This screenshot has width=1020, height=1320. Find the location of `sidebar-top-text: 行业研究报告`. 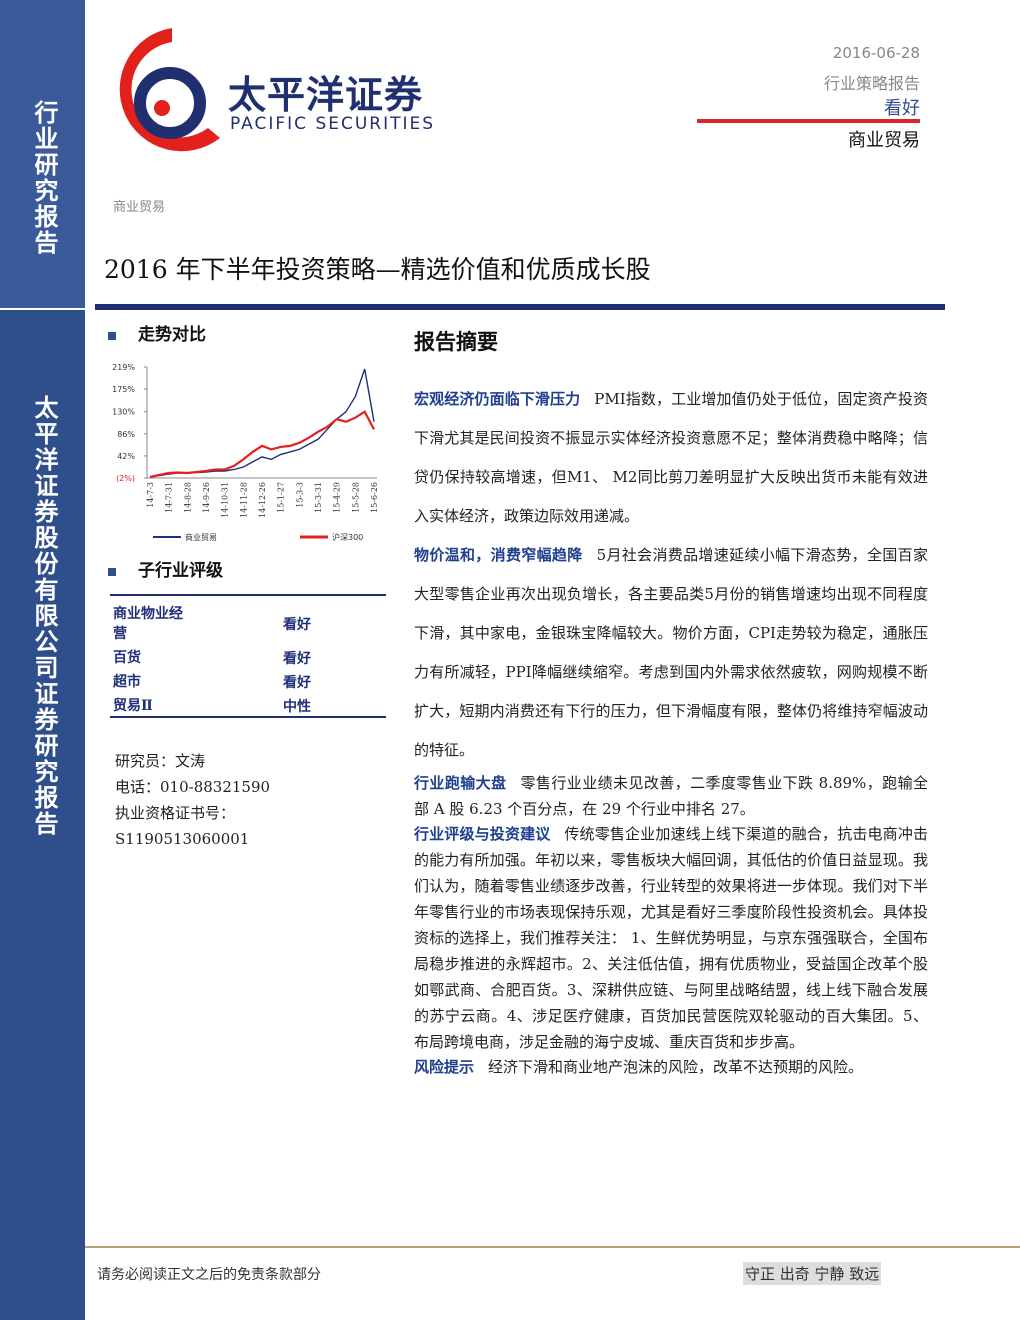

sidebar-top-text: 行业研究报告 is located at coordinates (44, 178).